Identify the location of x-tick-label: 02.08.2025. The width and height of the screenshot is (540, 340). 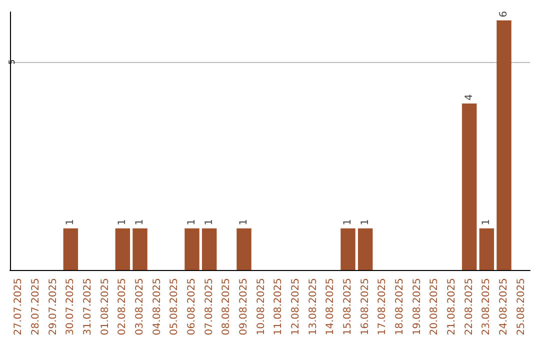
(122, 307).